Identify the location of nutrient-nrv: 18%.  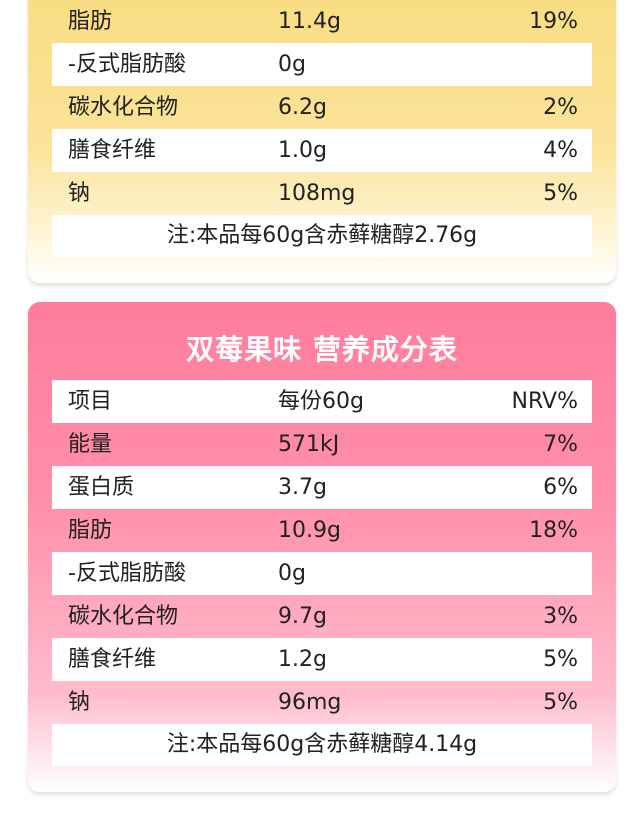
(553, 530).